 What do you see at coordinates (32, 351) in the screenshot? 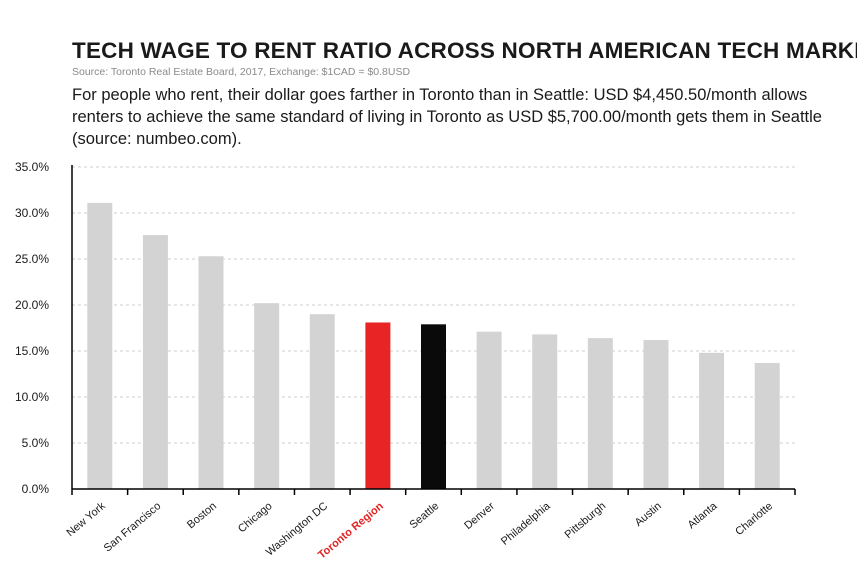
I see `y-tick-label: 15.0%` at bounding box center [32, 351].